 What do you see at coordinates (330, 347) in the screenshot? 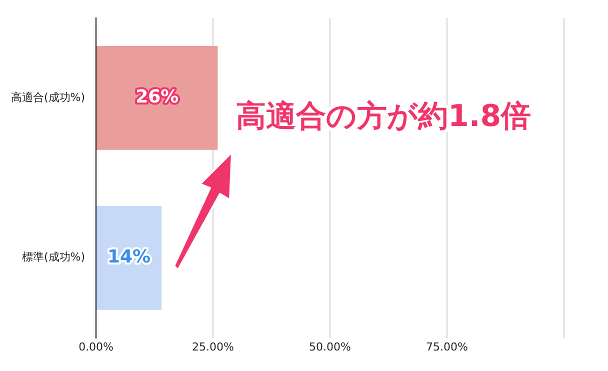
I see `x-tick-label: 50.00%` at bounding box center [330, 347].